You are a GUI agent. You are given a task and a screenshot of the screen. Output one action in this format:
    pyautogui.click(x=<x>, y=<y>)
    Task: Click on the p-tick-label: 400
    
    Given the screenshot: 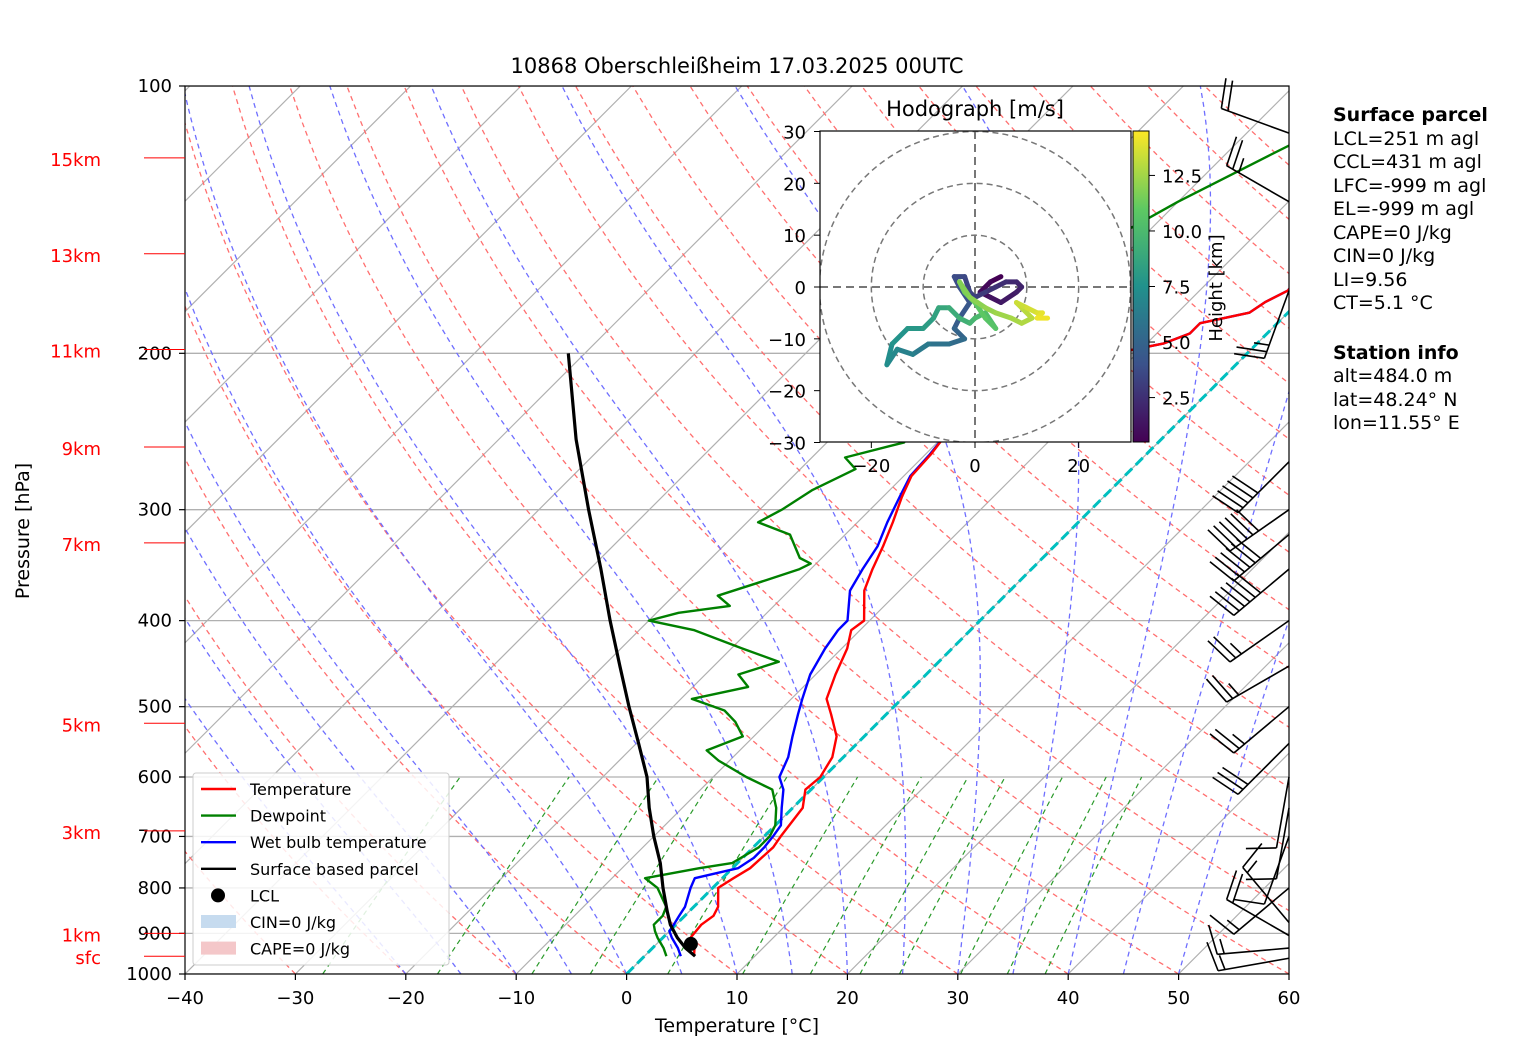 What is the action you would take?
    pyautogui.click(x=155, y=621)
    